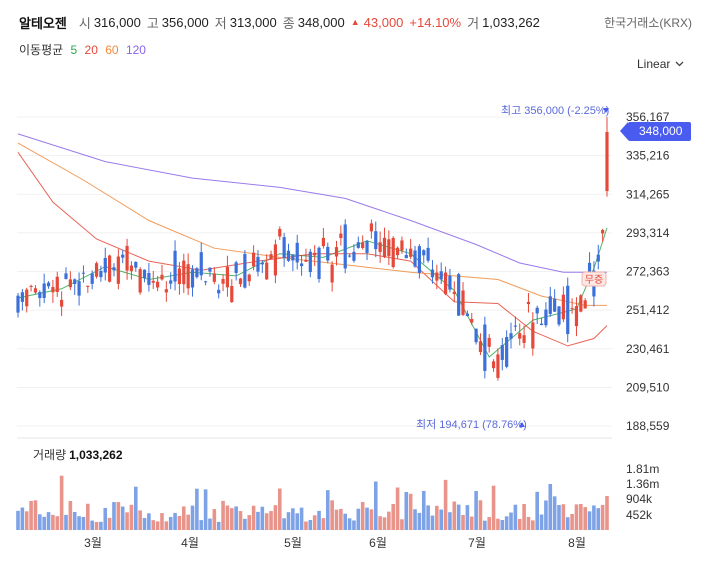  I want to click on scale-selector: Linear, so click(660, 64).